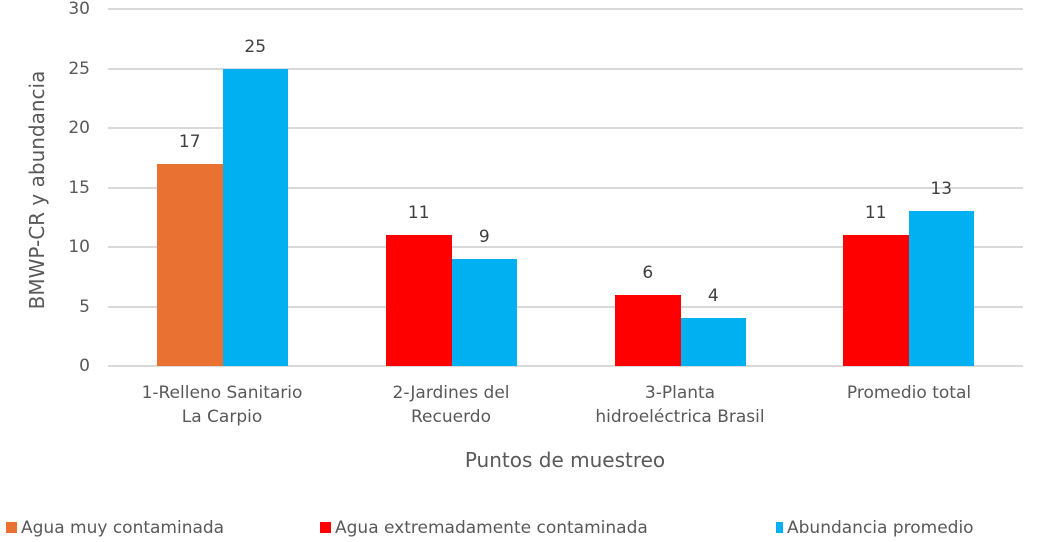 The width and height of the screenshot is (1039, 542). Describe the element at coordinates (189, 141) in the screenshot. I see `data-label: 17` at that location.